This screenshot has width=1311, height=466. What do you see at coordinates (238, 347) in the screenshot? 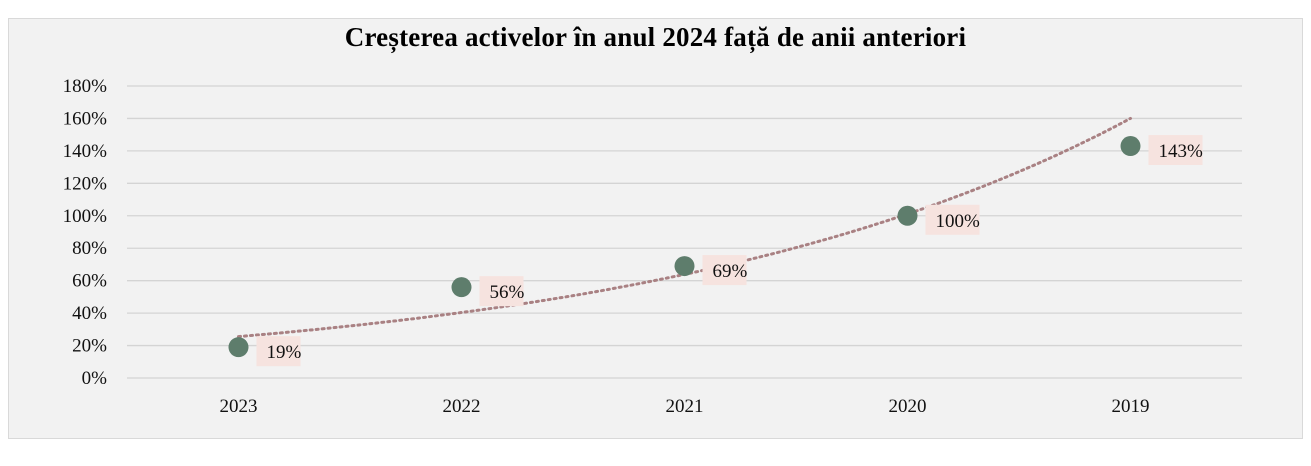
I see `data-point-2023` at bounding box center [238, 347].